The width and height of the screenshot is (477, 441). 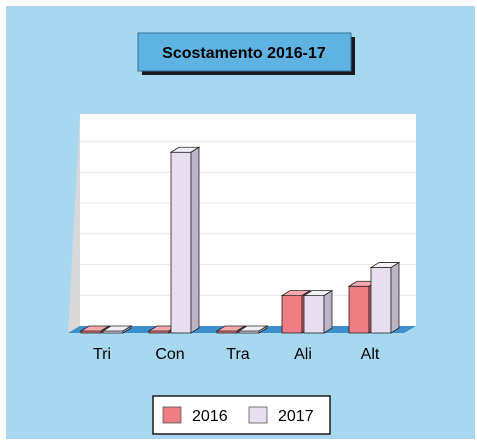 What do you see at coordinates (169, 354) in the screenshot?
I see `tick-label-con: Con` at bounding box center [169, 354].